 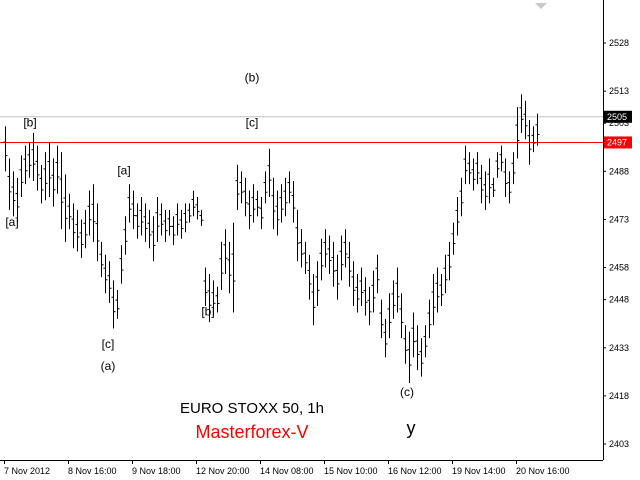 What do you see at coordinates (543, 471) in the screenshot?
I see `x-tick-label: 20 Nov 16:00` at bounding box center [543, 471].